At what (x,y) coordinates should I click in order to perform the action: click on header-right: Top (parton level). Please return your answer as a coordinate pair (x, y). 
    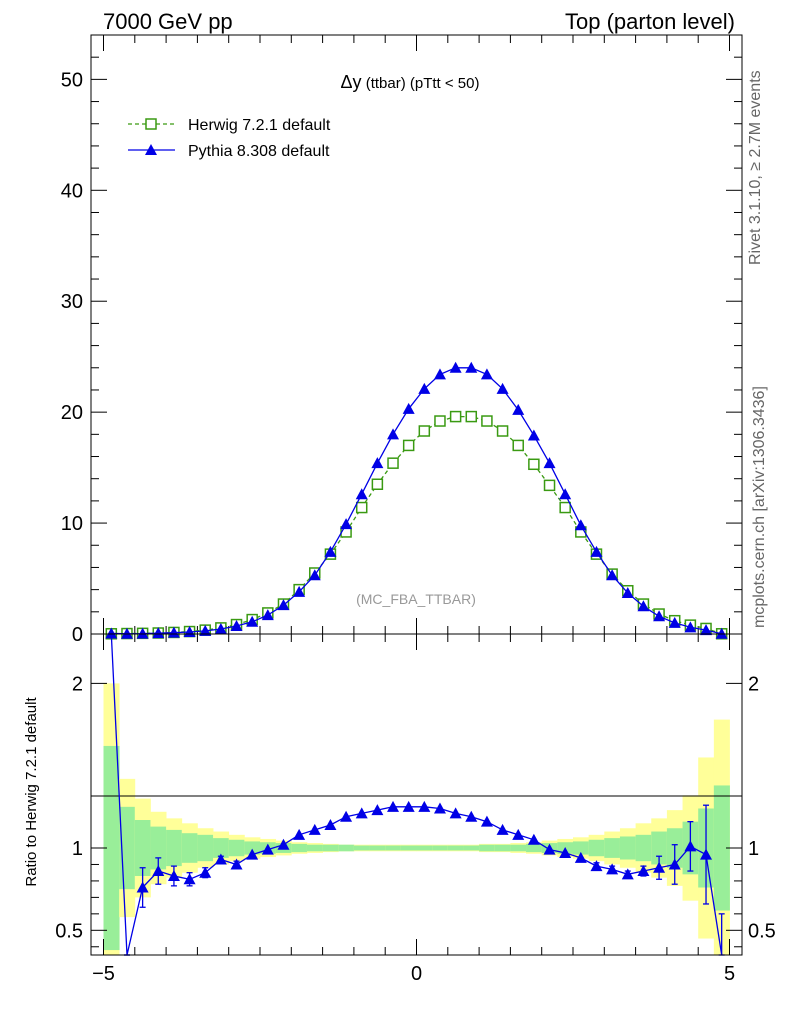
    Looking at the image, I should click on (650, 21).